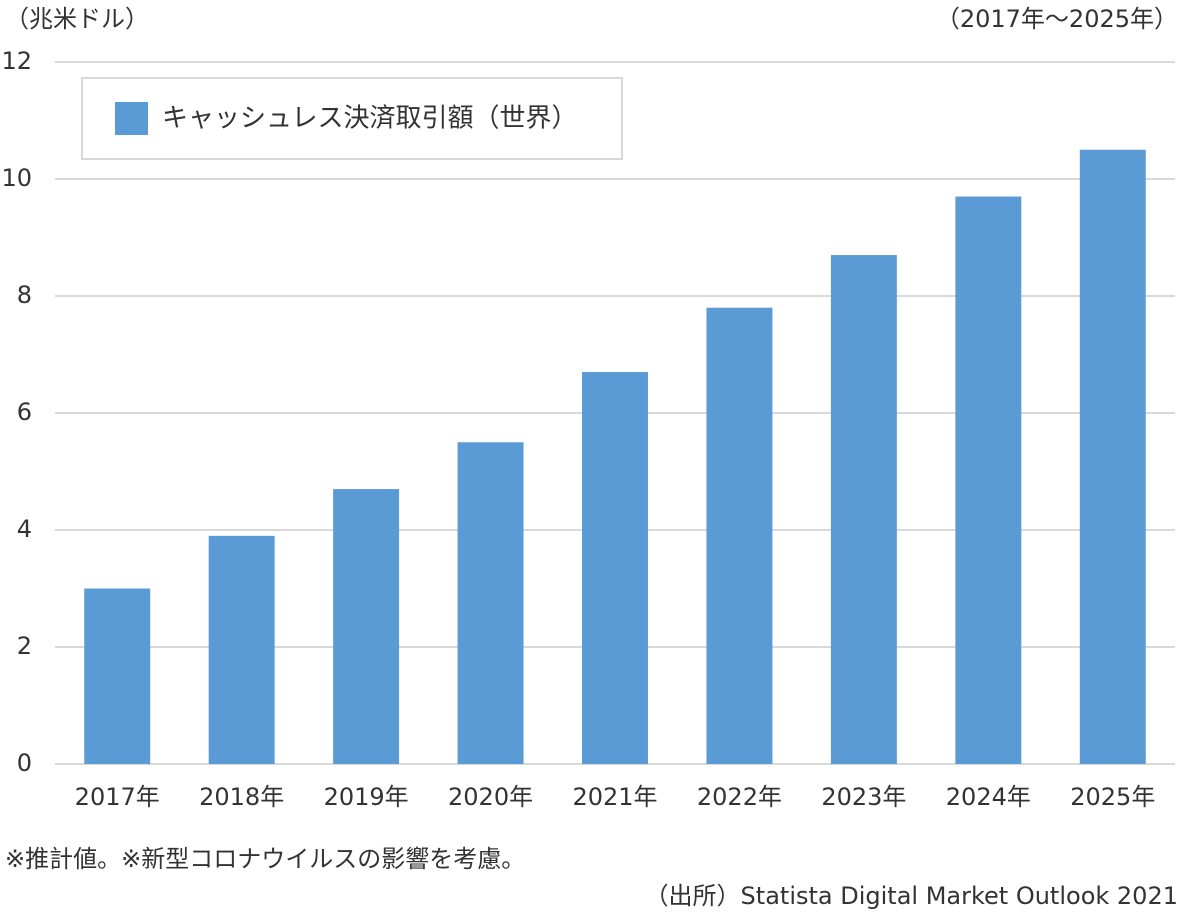 This screenshot has height=915, width=1185. I want to click on period-label: （2017年～2025年）, so click(1057, 19).